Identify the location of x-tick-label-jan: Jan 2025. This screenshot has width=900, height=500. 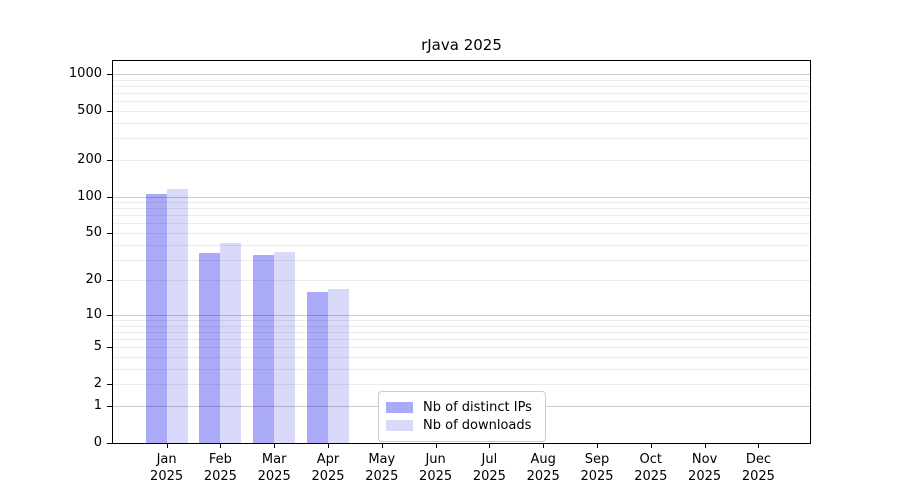
(167, 468).